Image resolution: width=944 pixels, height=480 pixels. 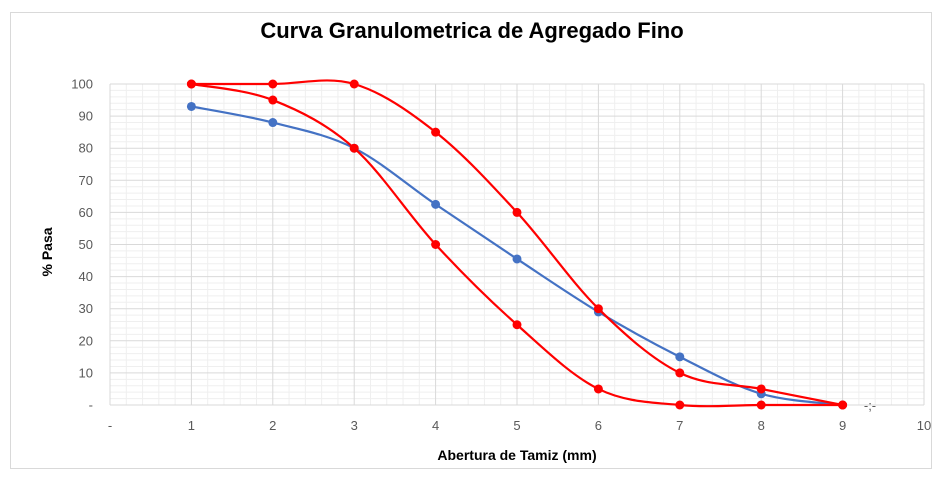 I want to click on x-tick-label: 1, so click(x=191, y=425).